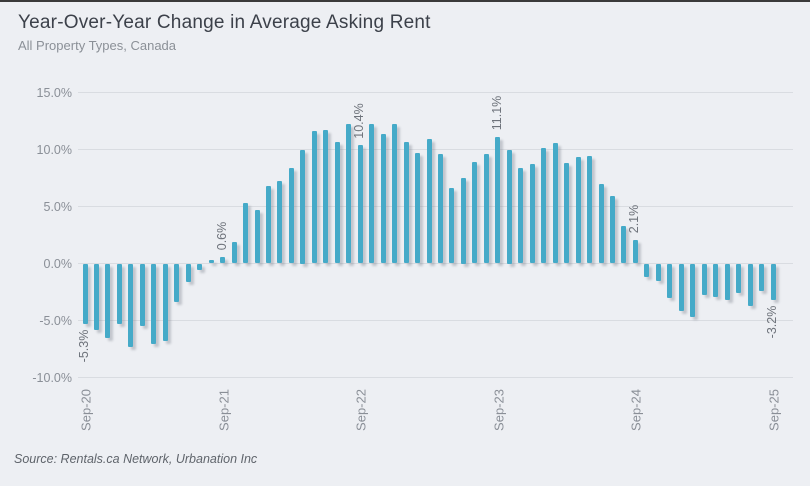  What do you see at coordinates (405, 1) in the screenshot?
I see `window-top-edge` at bounding box center [405, 1].